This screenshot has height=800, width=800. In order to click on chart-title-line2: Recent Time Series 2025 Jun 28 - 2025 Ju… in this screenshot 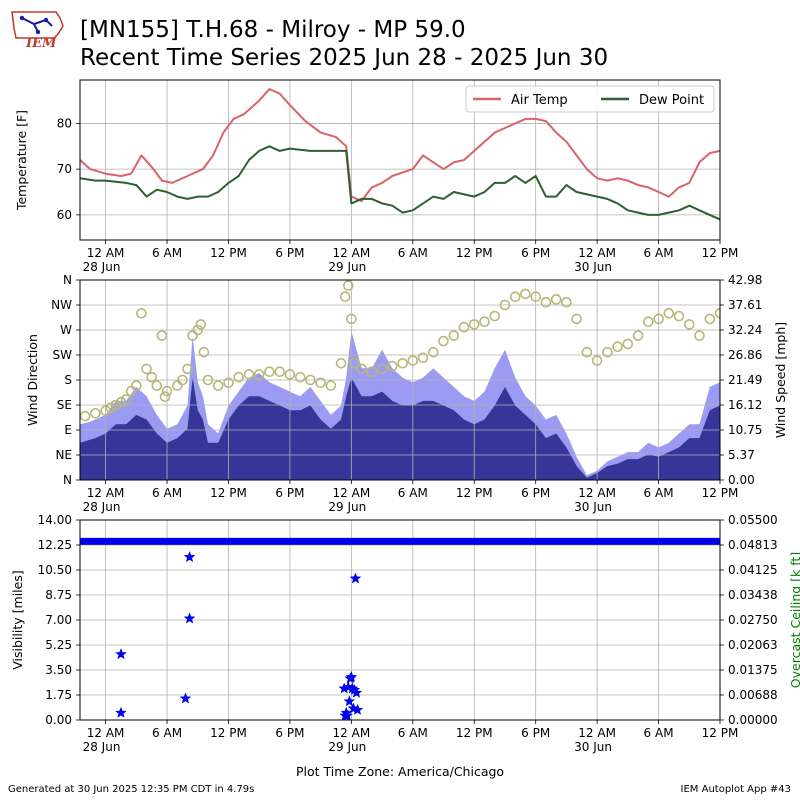, I will do `click(344, 58)`.